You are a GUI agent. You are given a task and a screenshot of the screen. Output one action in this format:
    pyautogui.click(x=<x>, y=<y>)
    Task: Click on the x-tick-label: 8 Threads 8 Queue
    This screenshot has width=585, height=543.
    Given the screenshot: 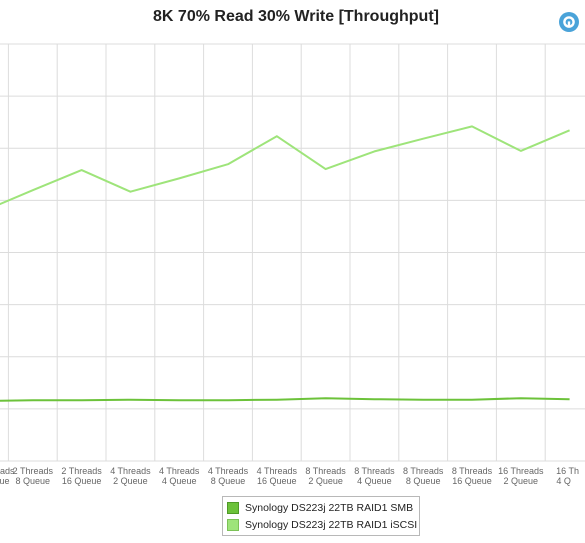 What is the action you would take?
    pyautogui.click(x=423, y=476)
    